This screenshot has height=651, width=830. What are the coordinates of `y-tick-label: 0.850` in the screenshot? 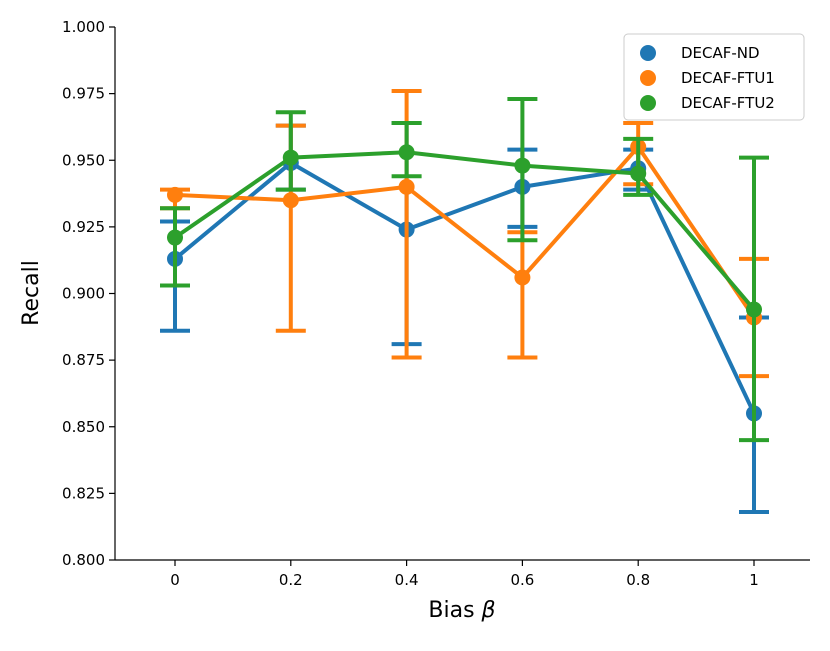 It's located at (83, 427).